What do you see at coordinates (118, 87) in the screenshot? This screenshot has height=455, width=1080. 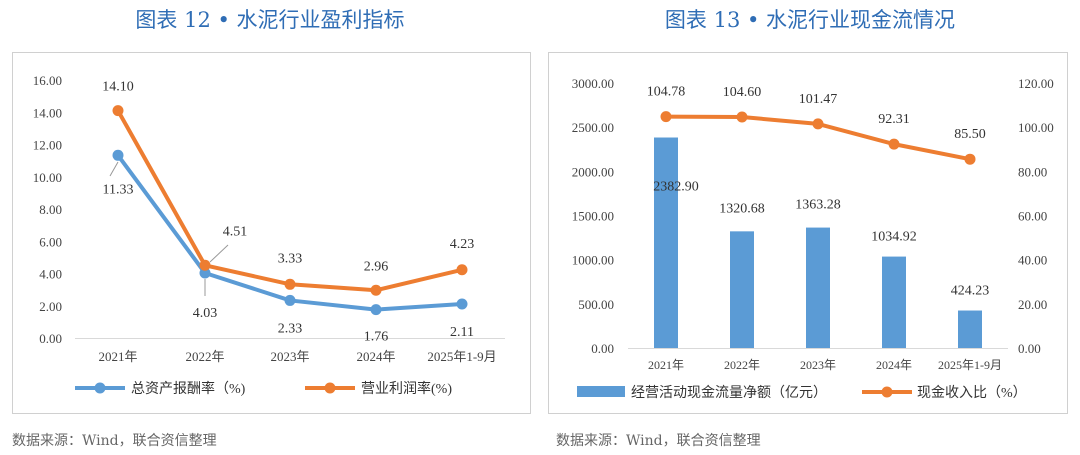 I see `data-label: 14.10` at bounding box center [118, 87].